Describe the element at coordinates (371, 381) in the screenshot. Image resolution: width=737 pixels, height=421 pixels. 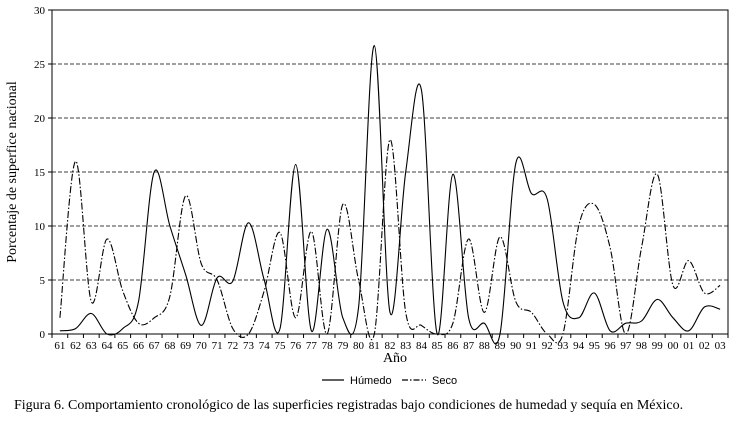
I see `legend-label-humedo: Húmedo` at that location.